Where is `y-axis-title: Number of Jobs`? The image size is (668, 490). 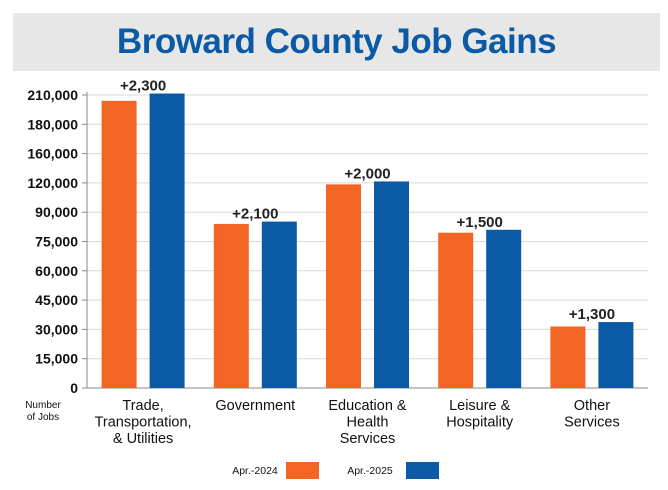
y-axis-title: Number of Jobs is located at coordinates (43, 411).